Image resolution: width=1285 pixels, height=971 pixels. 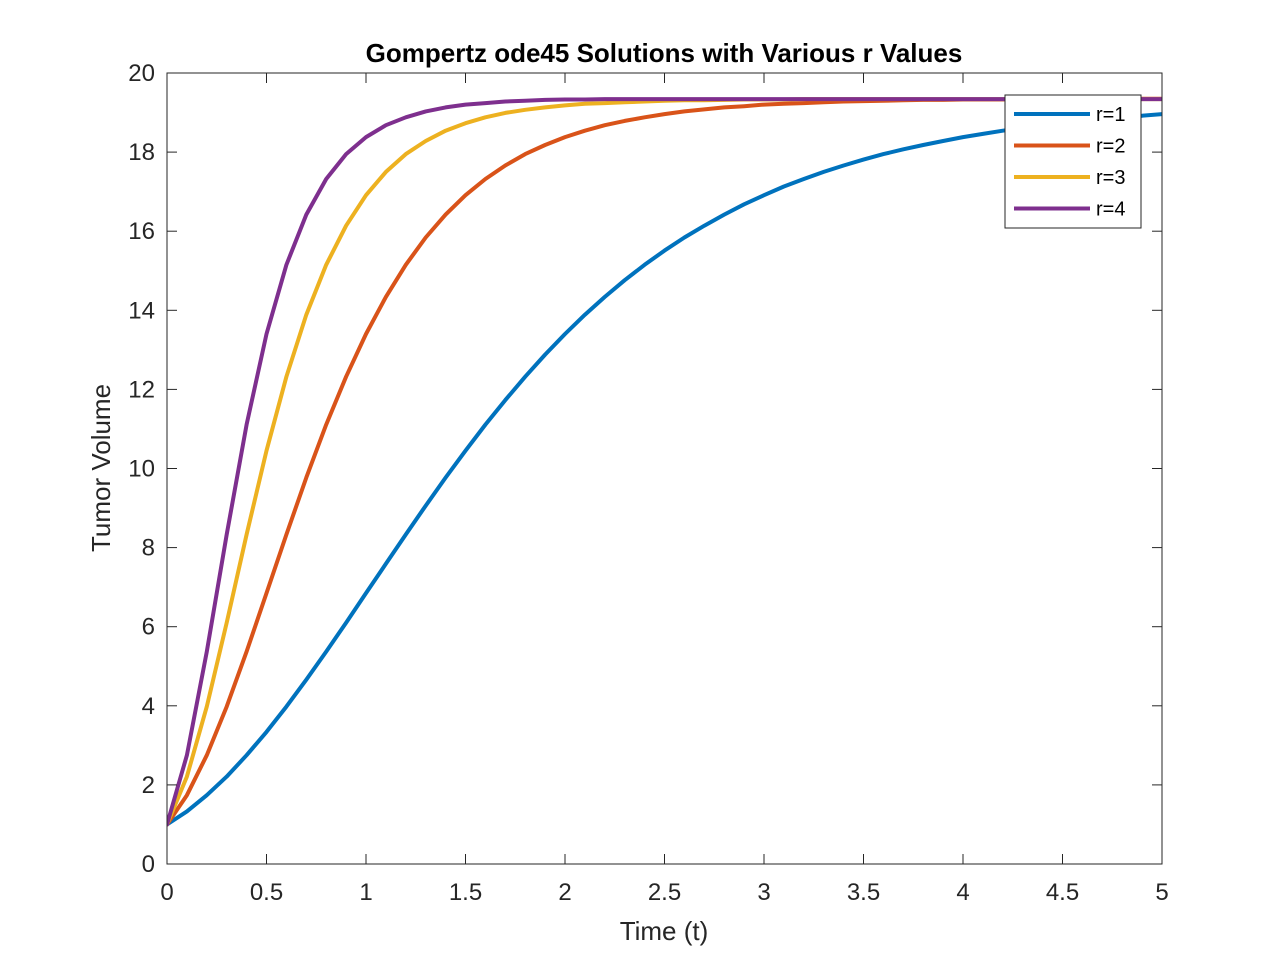 What do you see at coordinates (141, 73) in the screenshot?
I see `y-tick-label: 20` at bounding box center [141, 73].